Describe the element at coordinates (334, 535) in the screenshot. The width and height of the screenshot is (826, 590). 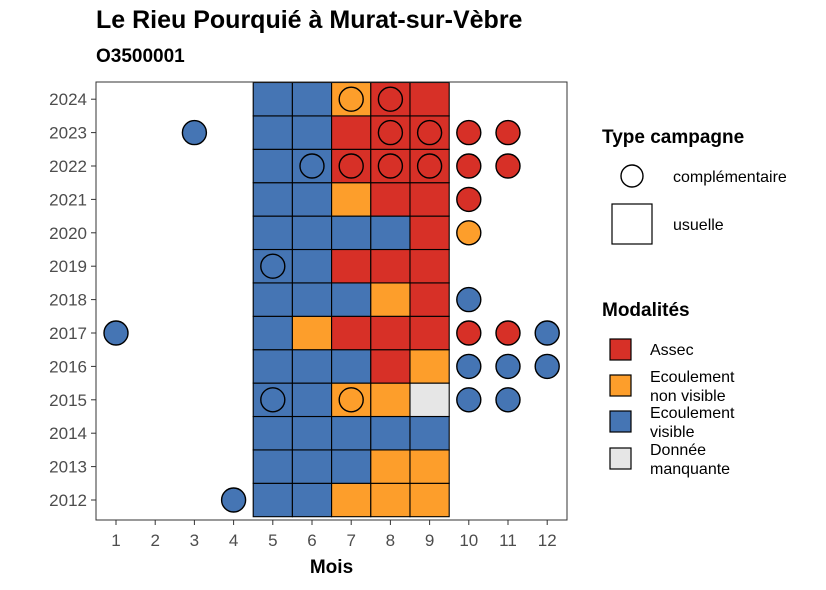
I see `x-axis: 1 2 3 4 5 6 7 8 9 10 11 12` at that location.